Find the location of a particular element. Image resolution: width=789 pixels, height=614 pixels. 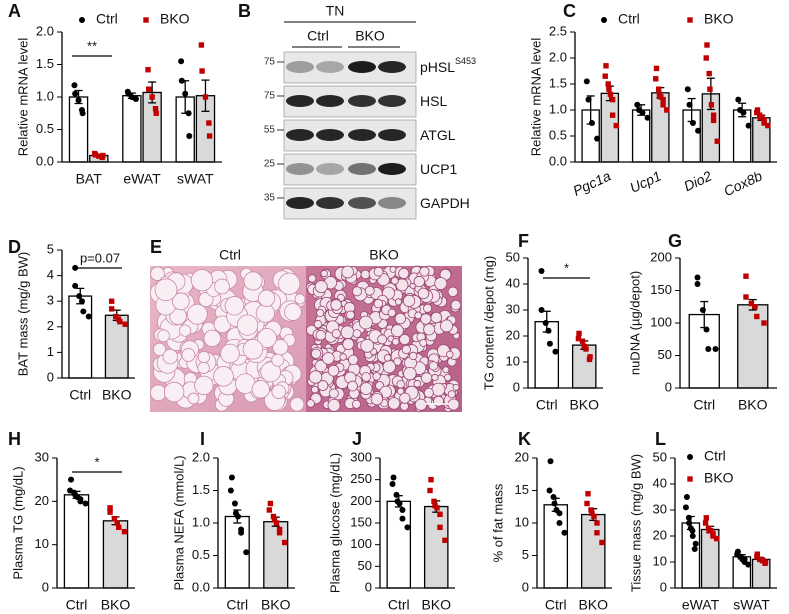

y-tick-label: 50 is located at coordinates (665, 354).